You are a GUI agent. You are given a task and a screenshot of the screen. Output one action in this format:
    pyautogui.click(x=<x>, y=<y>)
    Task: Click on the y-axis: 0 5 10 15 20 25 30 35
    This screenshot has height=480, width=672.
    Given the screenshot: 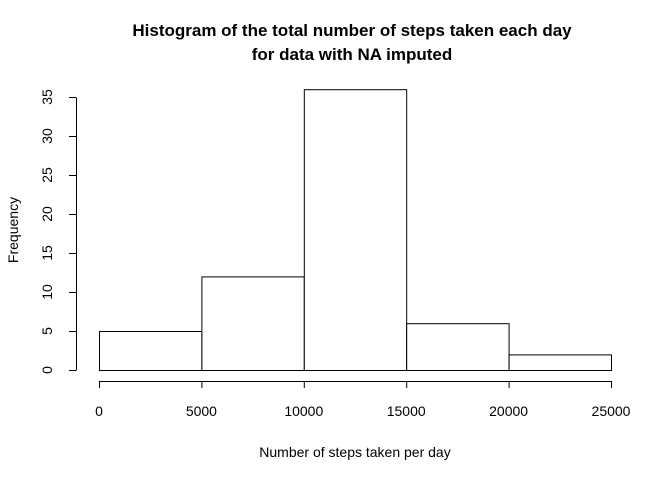 What is the action you would take?
    pyautogui.click(x=58, y=231)
    